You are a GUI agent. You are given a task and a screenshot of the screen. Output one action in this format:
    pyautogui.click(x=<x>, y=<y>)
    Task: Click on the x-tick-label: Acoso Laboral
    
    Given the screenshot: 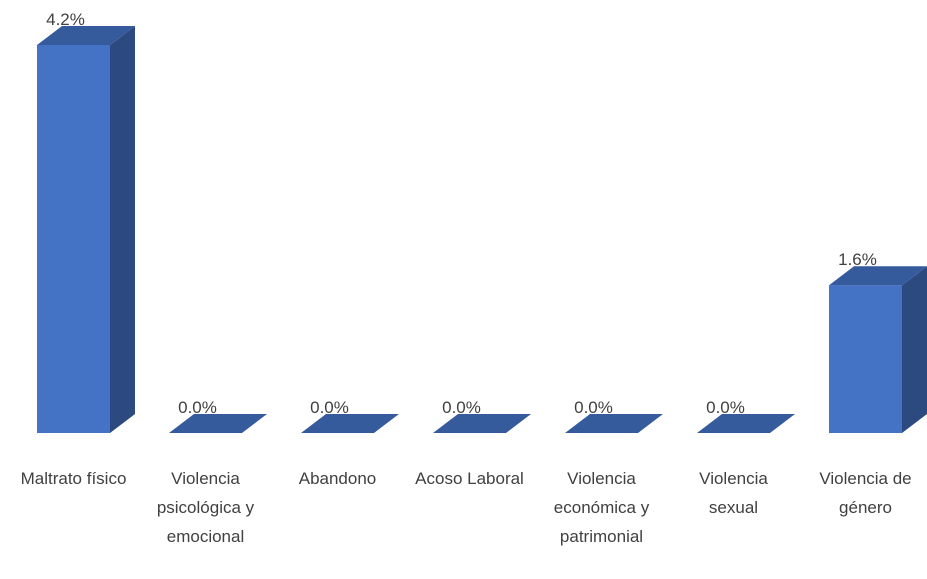 What is the action you would take?
    pyautogui.click(x=469, y=478)
    